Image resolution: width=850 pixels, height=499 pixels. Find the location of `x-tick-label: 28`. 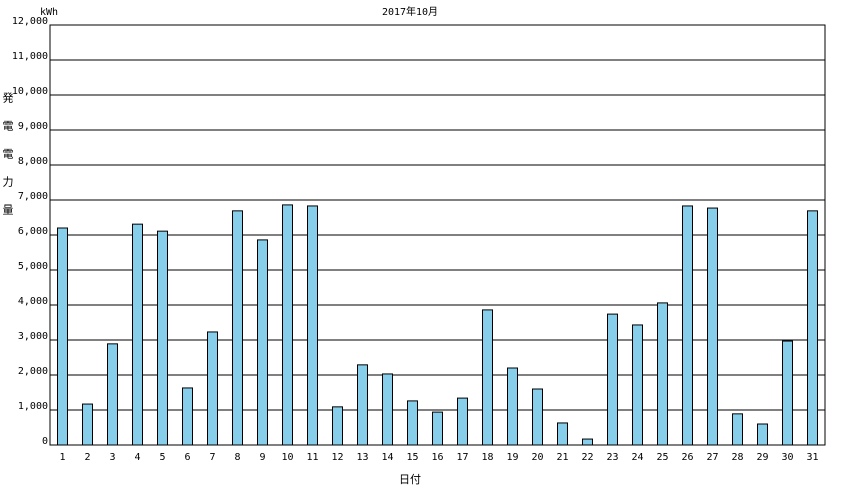

x-tick-label: 28 is located at coordinates (737, 457).